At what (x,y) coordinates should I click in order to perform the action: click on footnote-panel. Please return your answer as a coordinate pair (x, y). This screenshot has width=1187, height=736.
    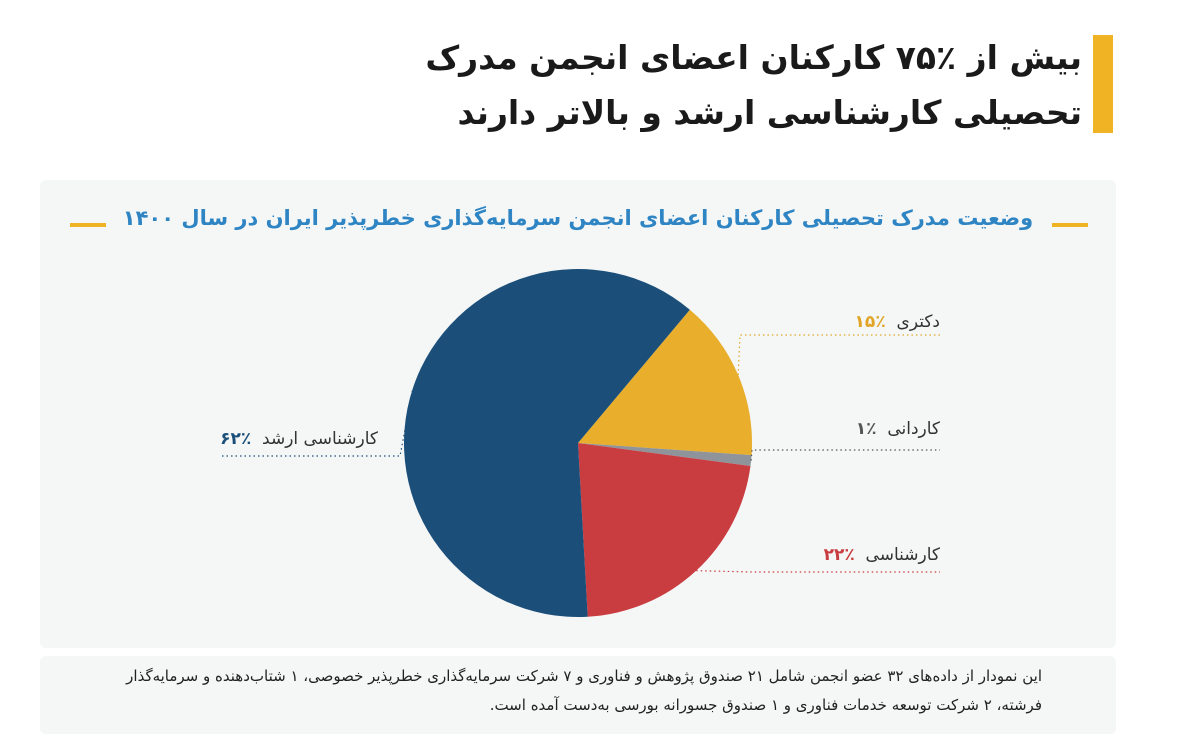
    Looking at the image, I should click on (578, 695).